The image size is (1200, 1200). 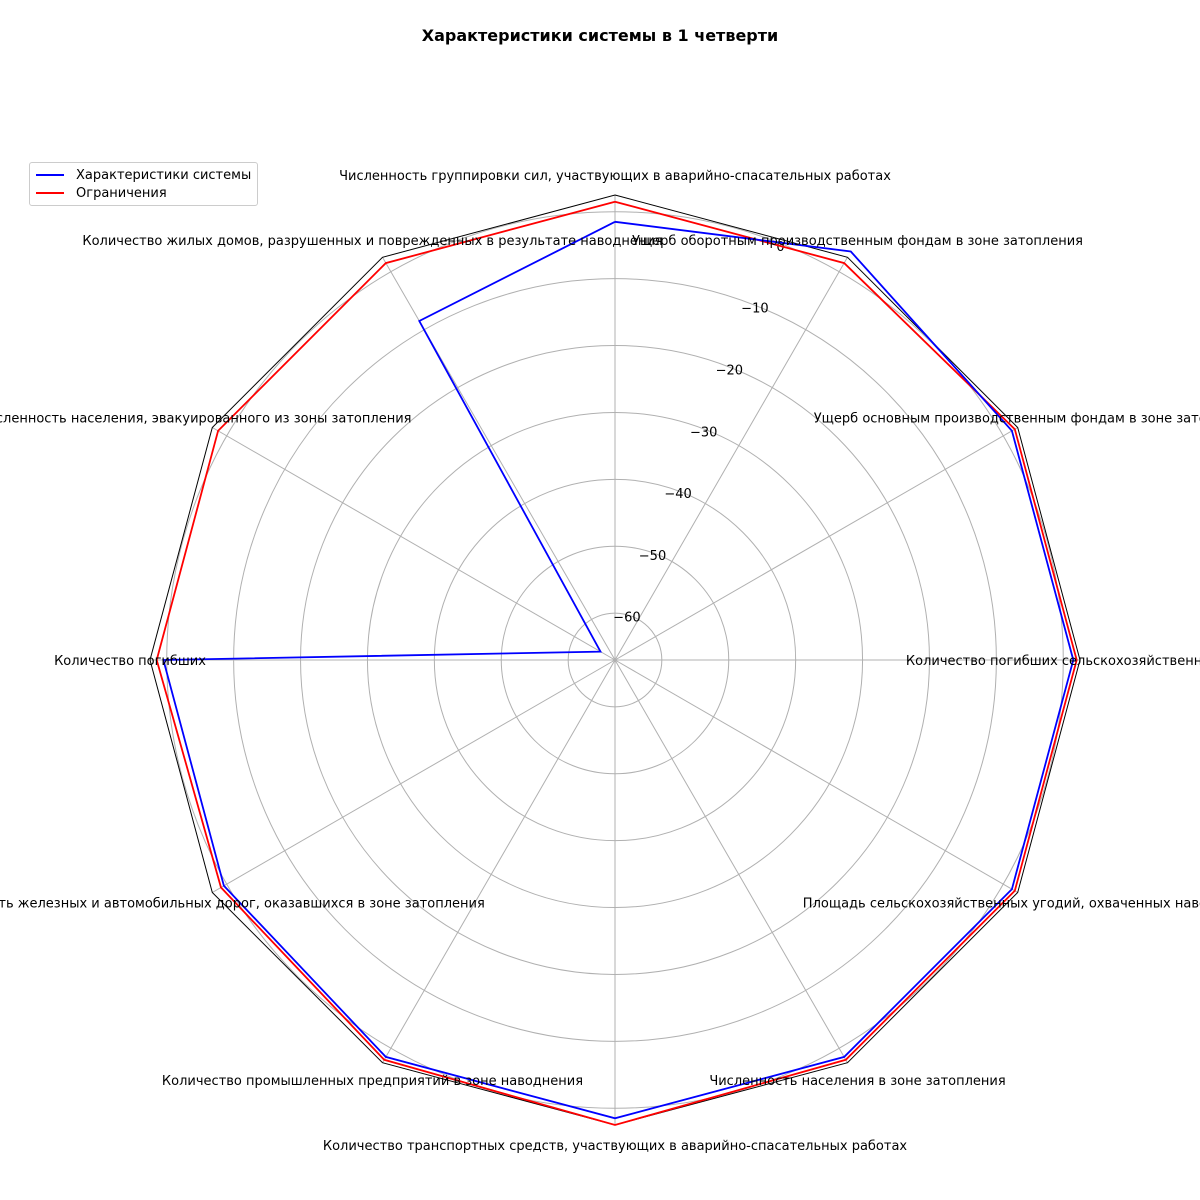 What do you see at coordinates (652, 556) in the screenshot?
I see `radial-tick-label: −50` at bounding box center [652, 556].